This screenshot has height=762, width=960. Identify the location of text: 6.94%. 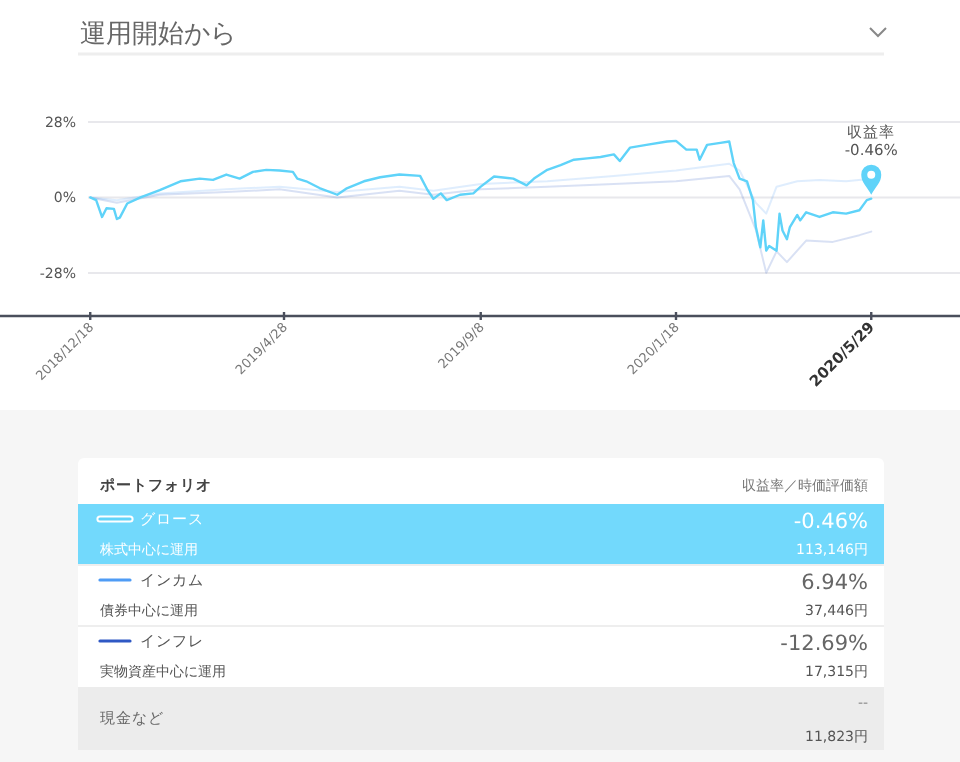
(835, 583).